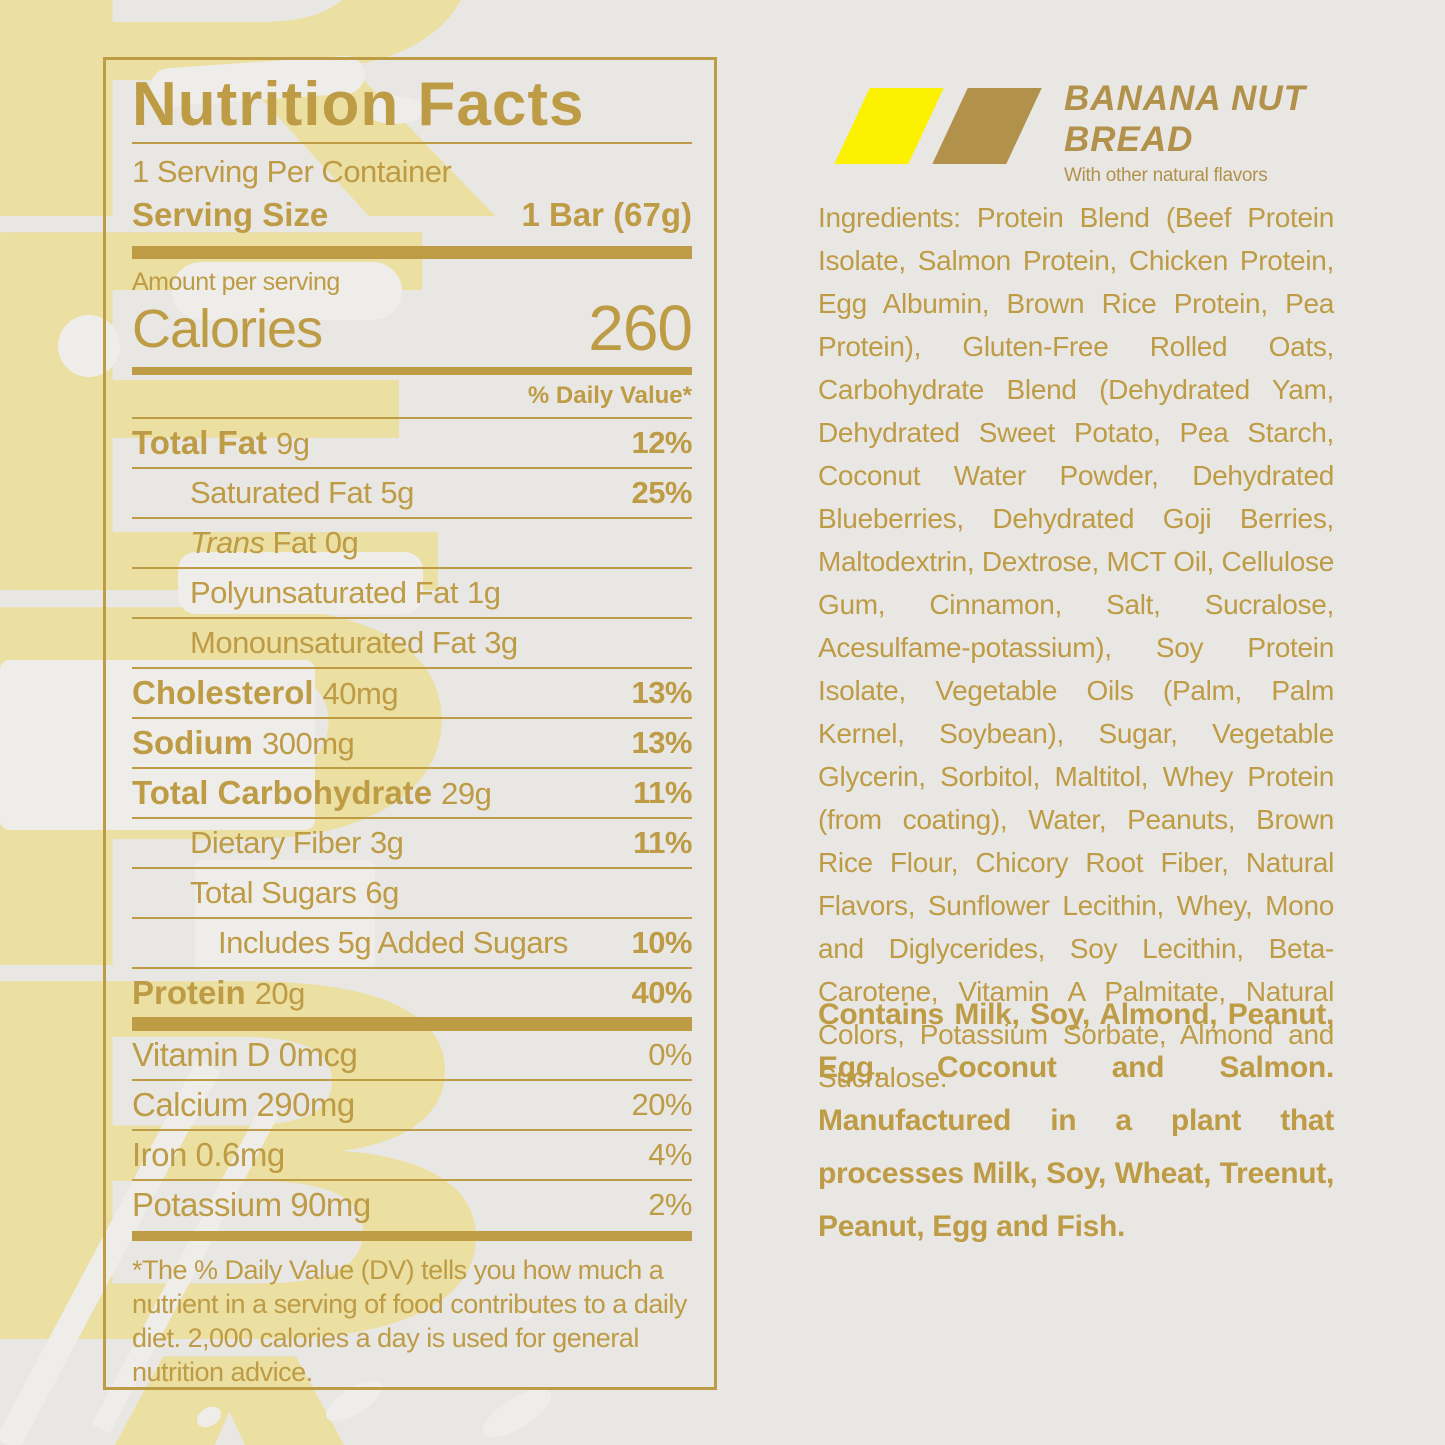  I want to click on nutrient-name: Polyunsaturated Fat, so click(324, 592).